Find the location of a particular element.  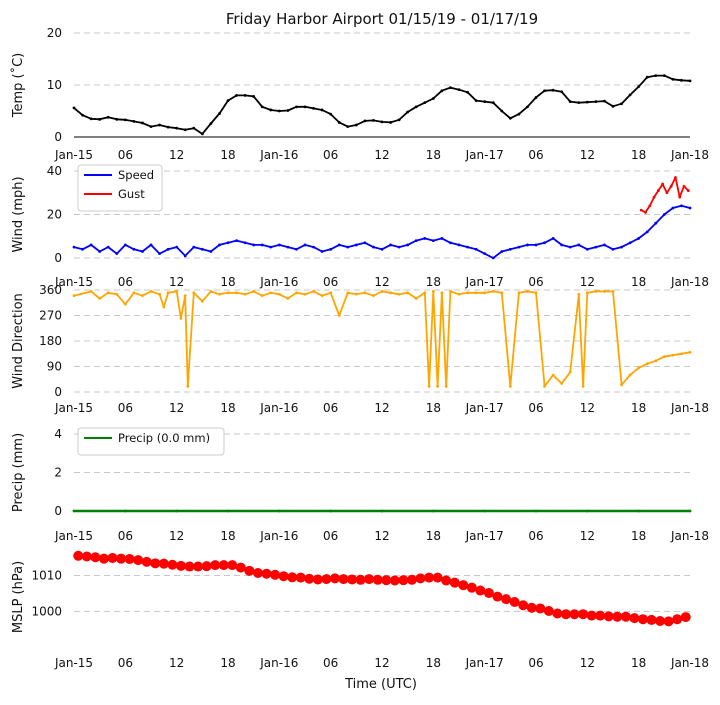

x-axis-label: Time (UTC) is located at coordinates (380, 684).